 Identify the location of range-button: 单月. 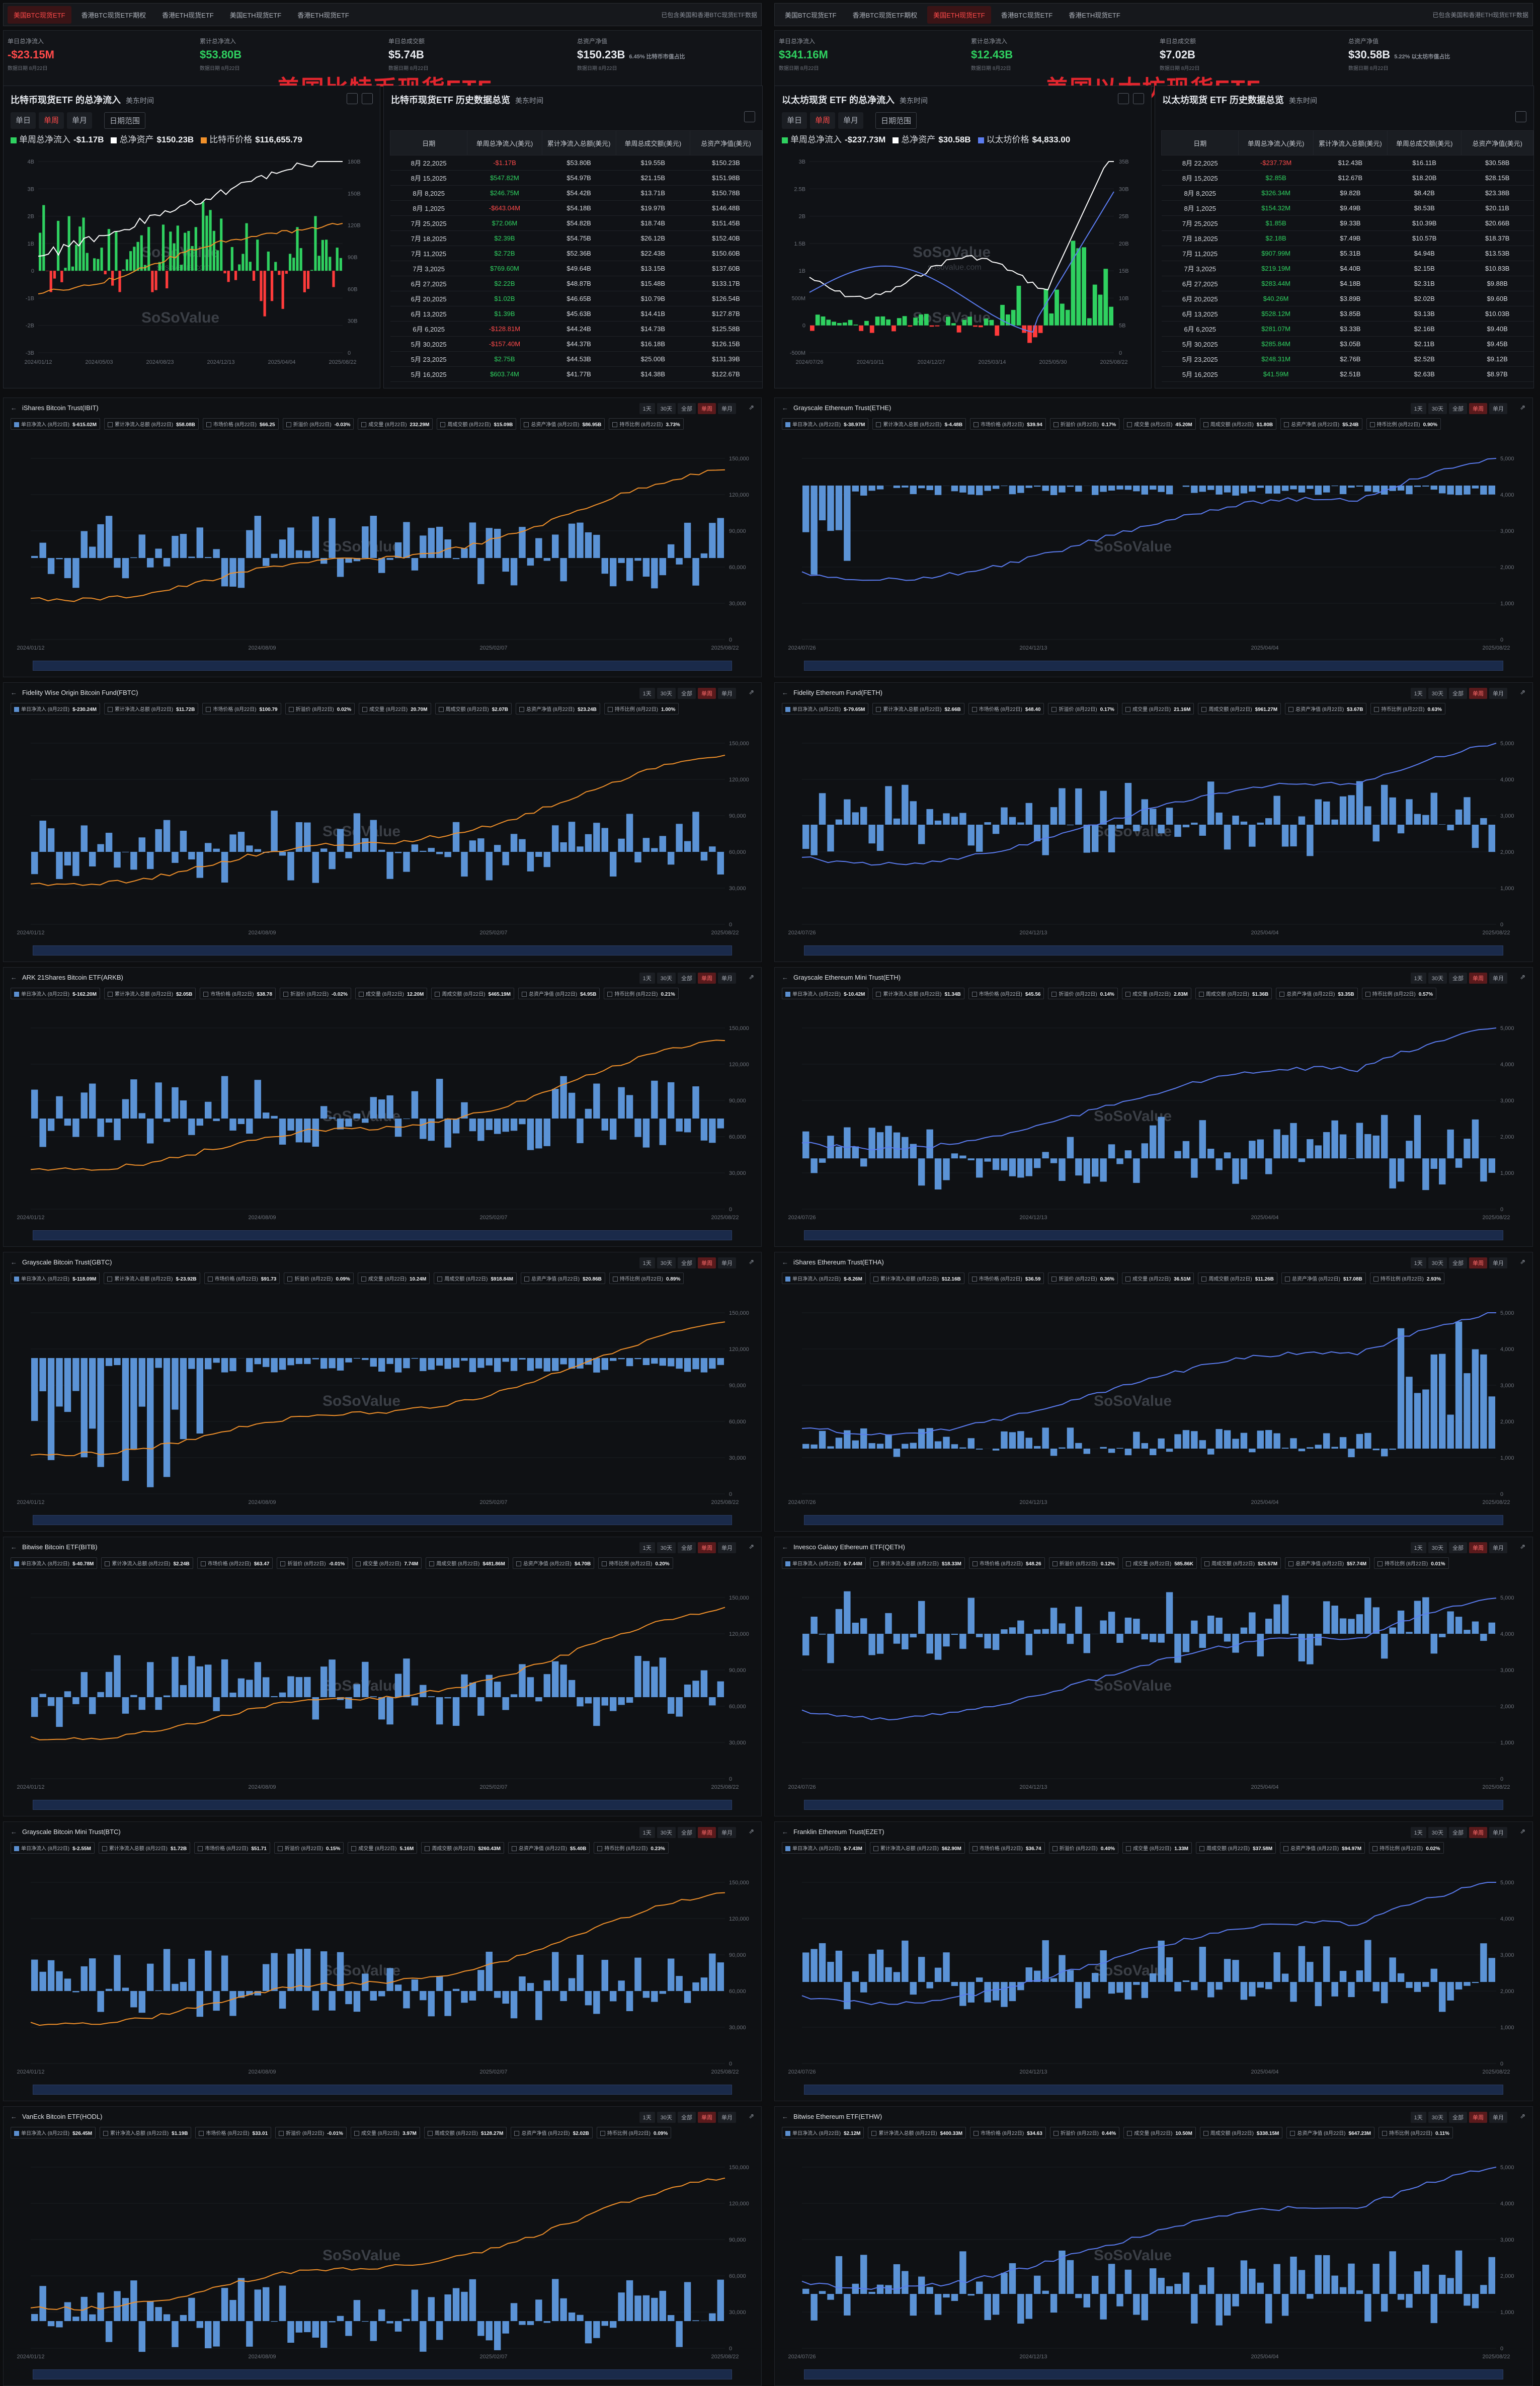
(1498, 978).